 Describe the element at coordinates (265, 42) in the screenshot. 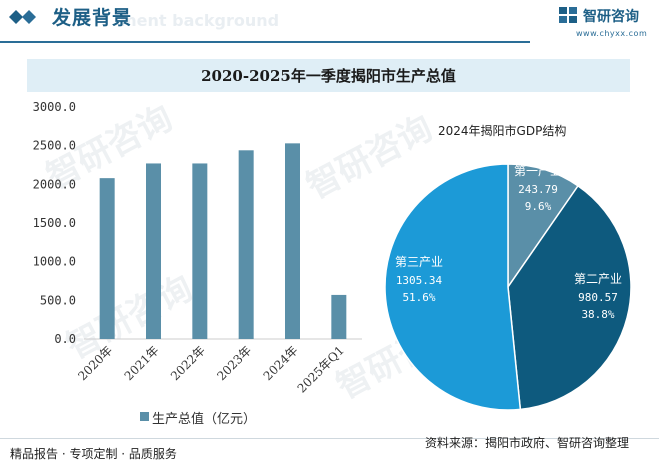

I see `header-divider` at that location.